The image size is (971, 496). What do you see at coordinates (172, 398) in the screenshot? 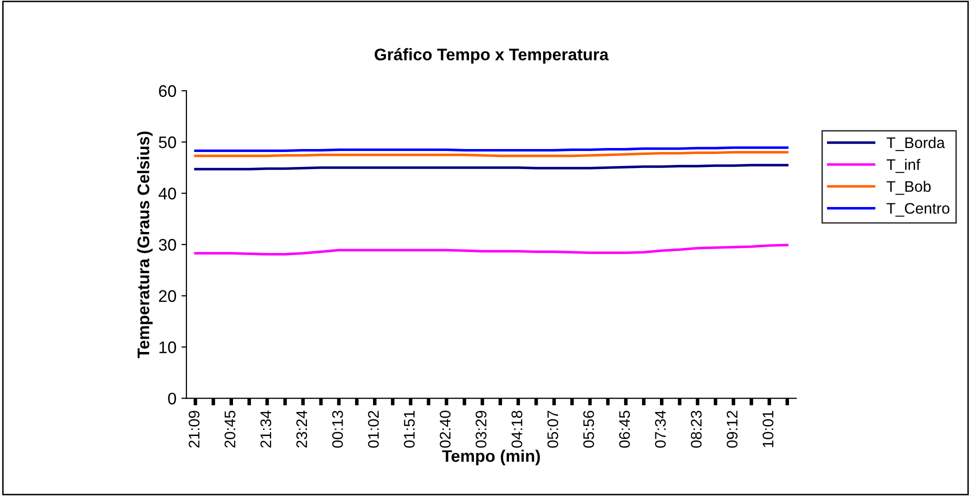
I see `y-tick-label: 0` at bounding box center [172, 398].